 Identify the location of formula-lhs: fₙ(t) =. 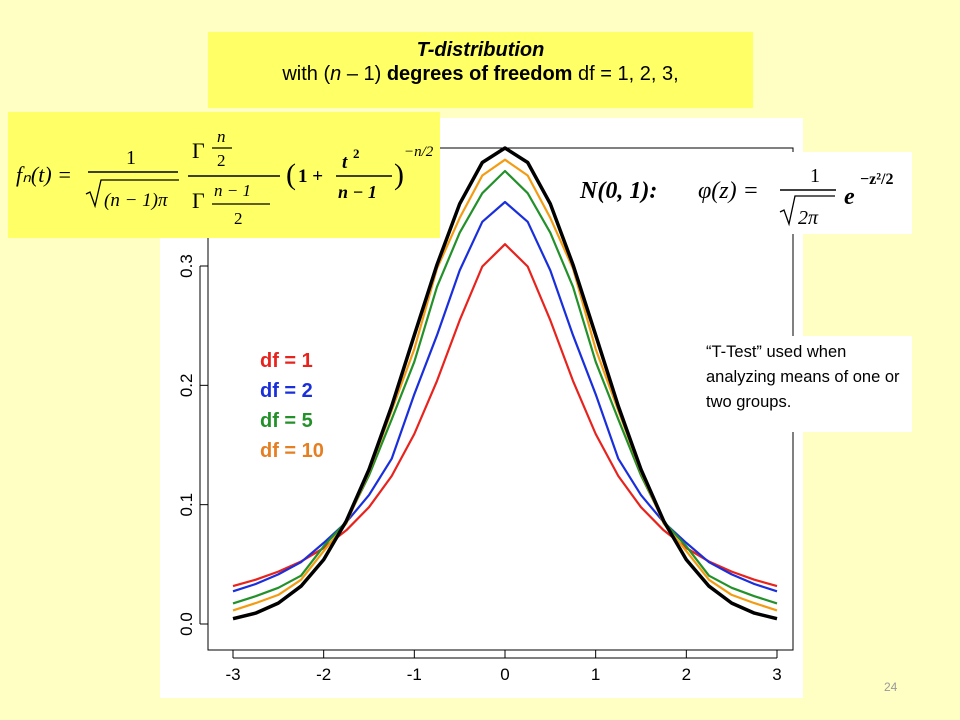
(44, 174).